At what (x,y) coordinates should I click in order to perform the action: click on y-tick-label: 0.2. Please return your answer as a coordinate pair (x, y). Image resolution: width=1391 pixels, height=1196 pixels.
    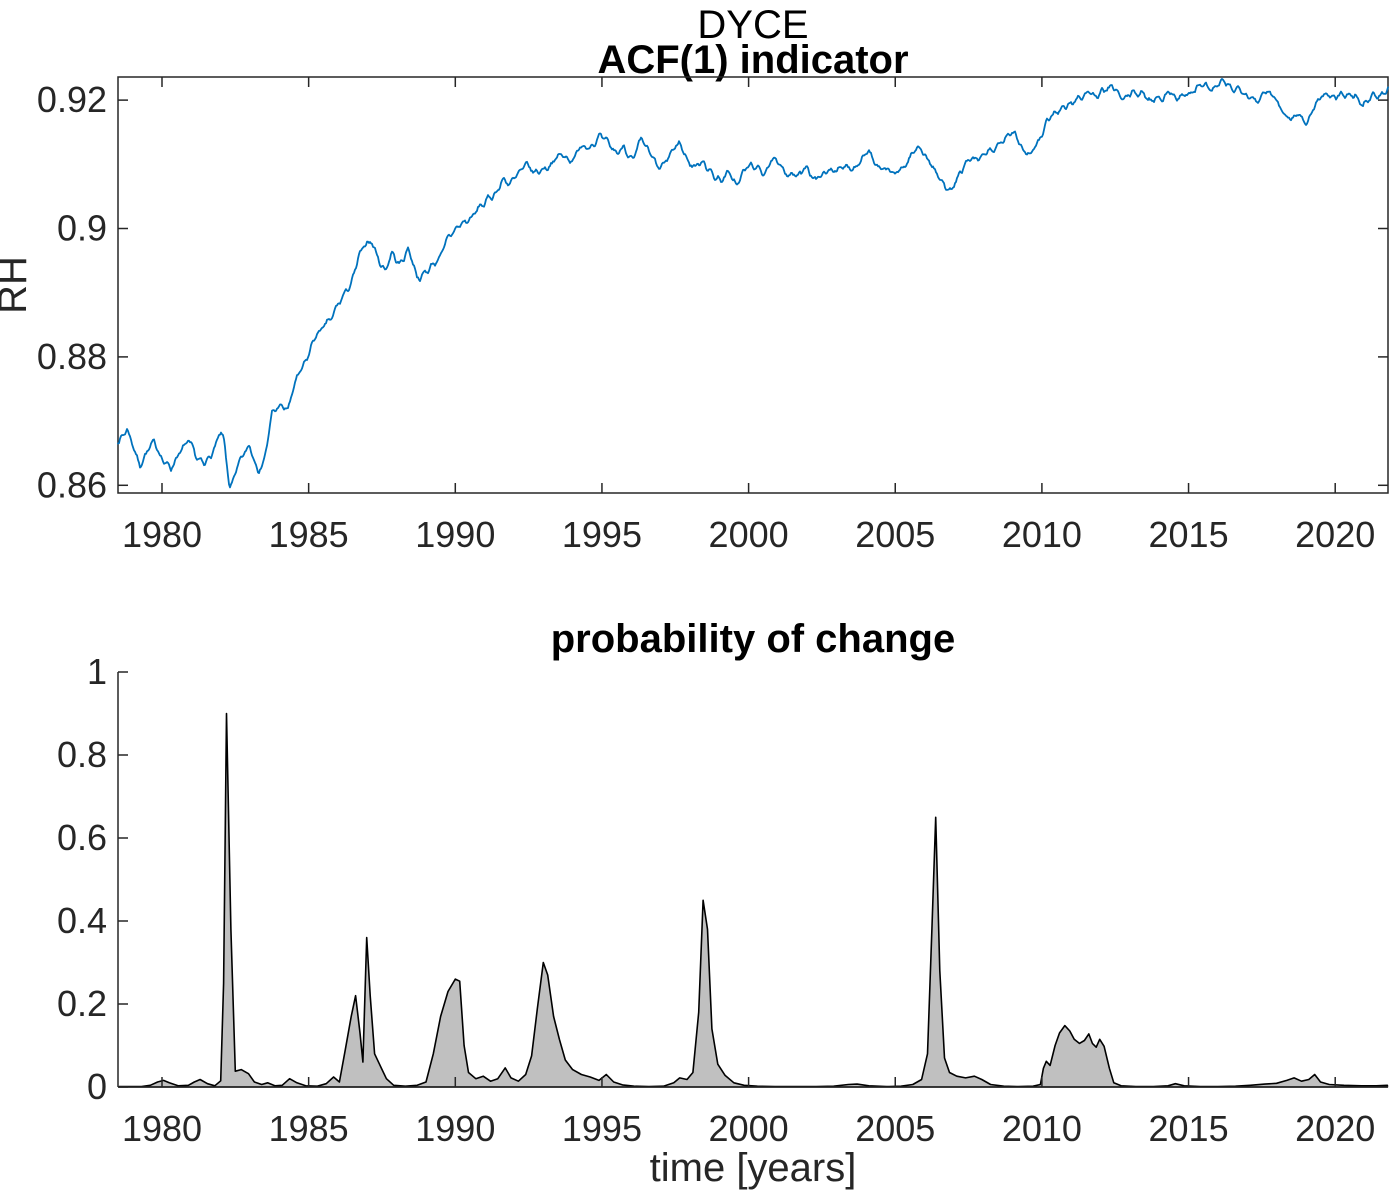
    Looking at the image, I should click on (82, 1003).